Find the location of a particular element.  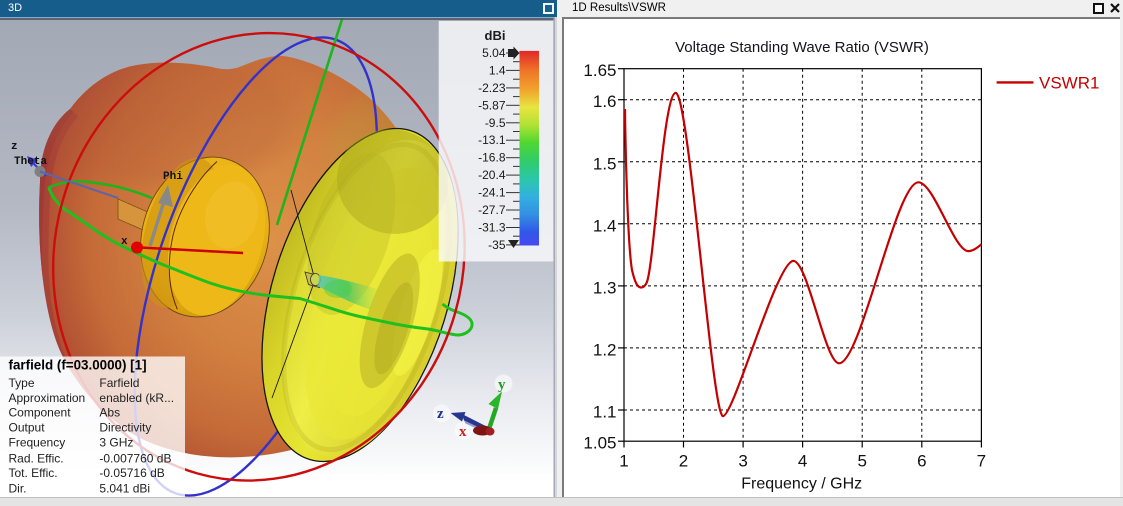

svg-text: Abs is located at coordinates (109, 413).